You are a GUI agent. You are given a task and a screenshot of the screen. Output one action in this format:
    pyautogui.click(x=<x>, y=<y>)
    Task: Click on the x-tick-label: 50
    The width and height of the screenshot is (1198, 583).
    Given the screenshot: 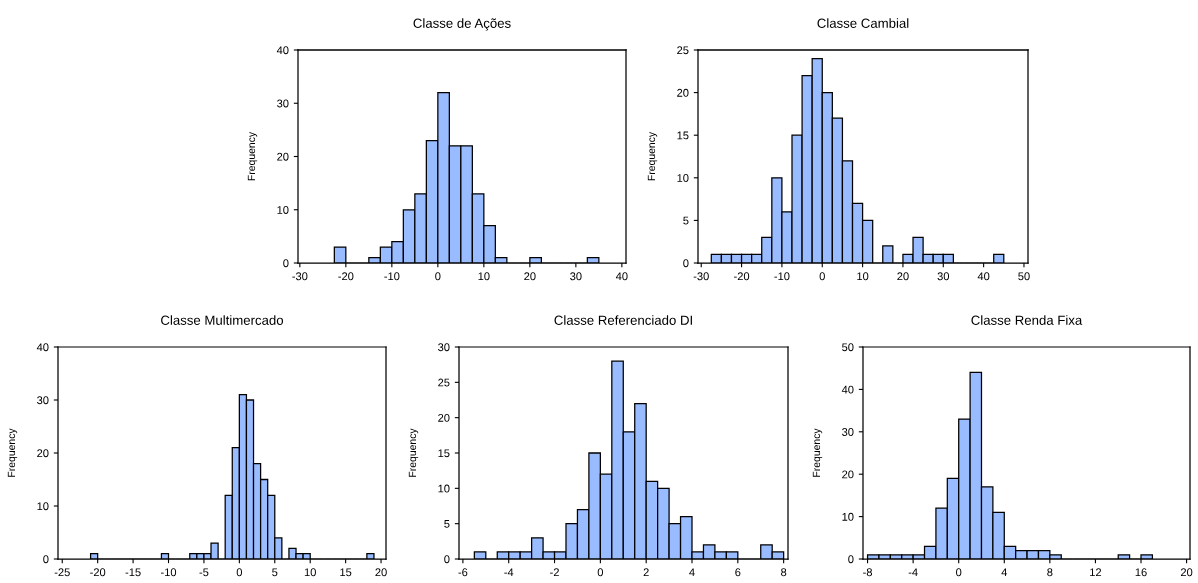 What is the action you would take?
    pyautogui.click(x=1024, y=276)
    